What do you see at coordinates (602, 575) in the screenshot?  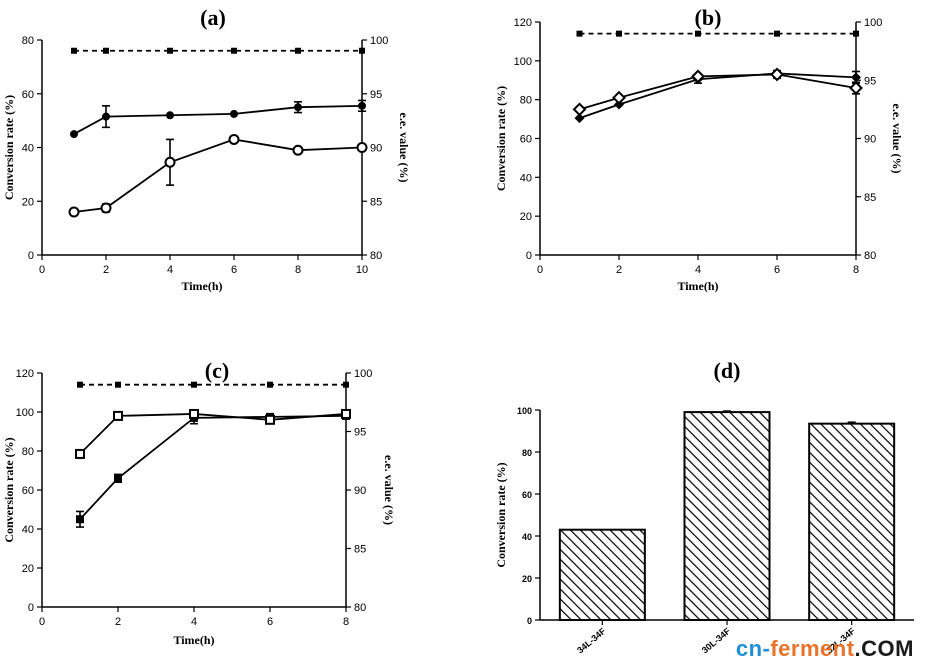 I see `bar-34L-34F` at bounding box center [602, 575].